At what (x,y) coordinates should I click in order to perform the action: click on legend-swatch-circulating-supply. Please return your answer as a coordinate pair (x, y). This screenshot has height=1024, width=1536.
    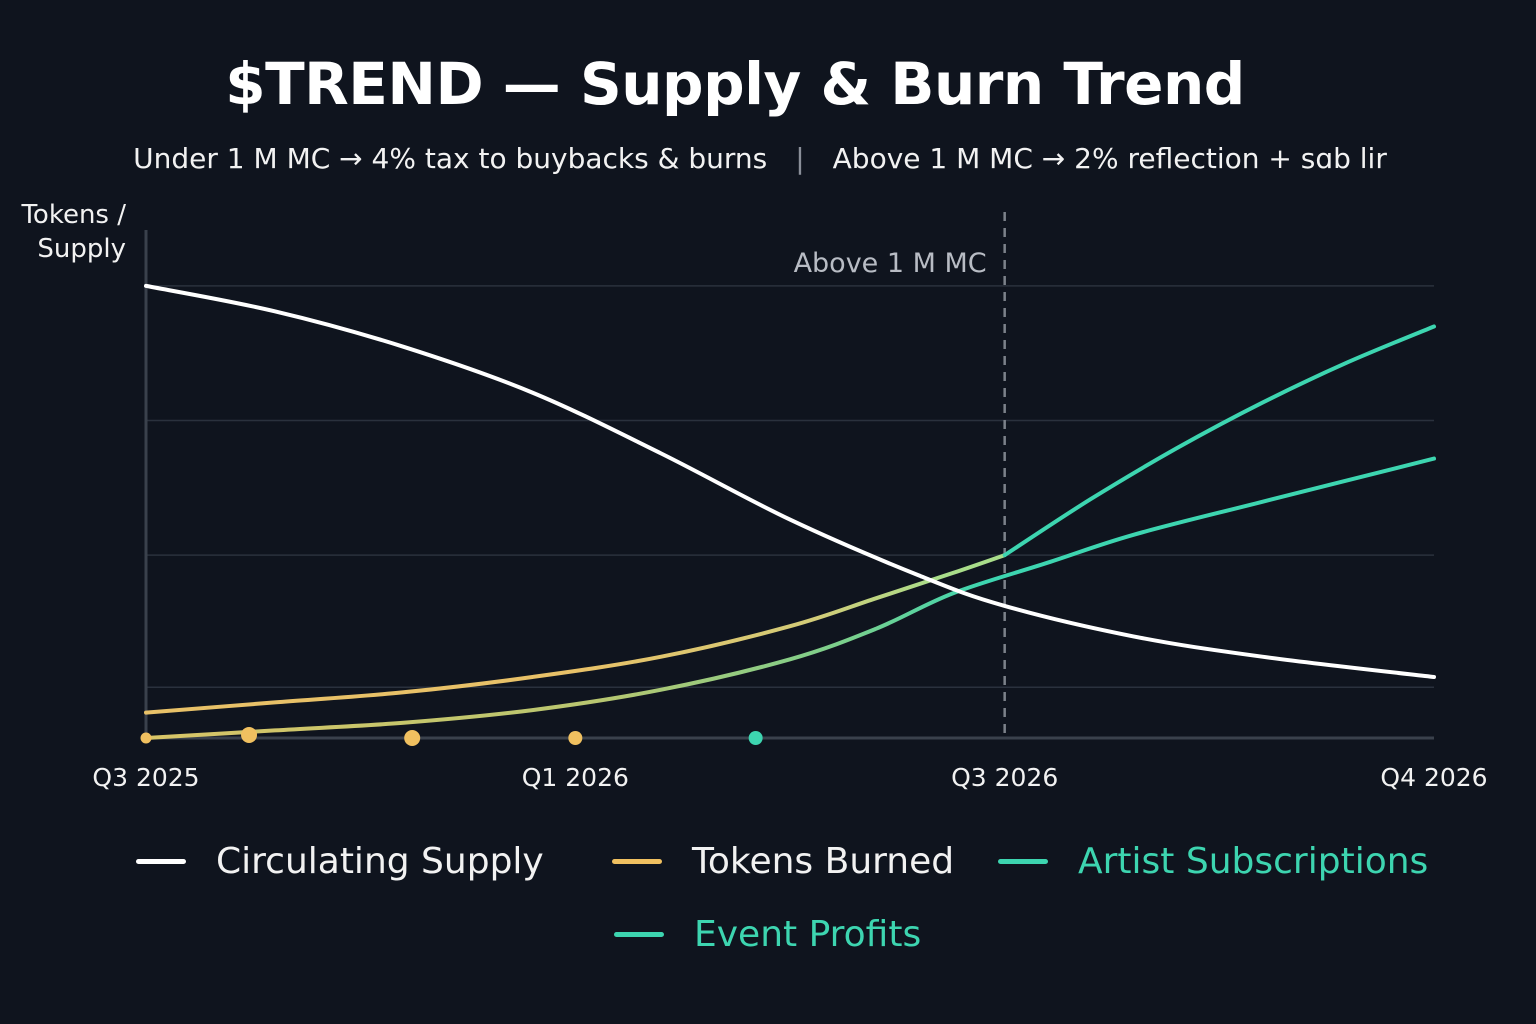
    Looking at the image, I should click on (161, 861).